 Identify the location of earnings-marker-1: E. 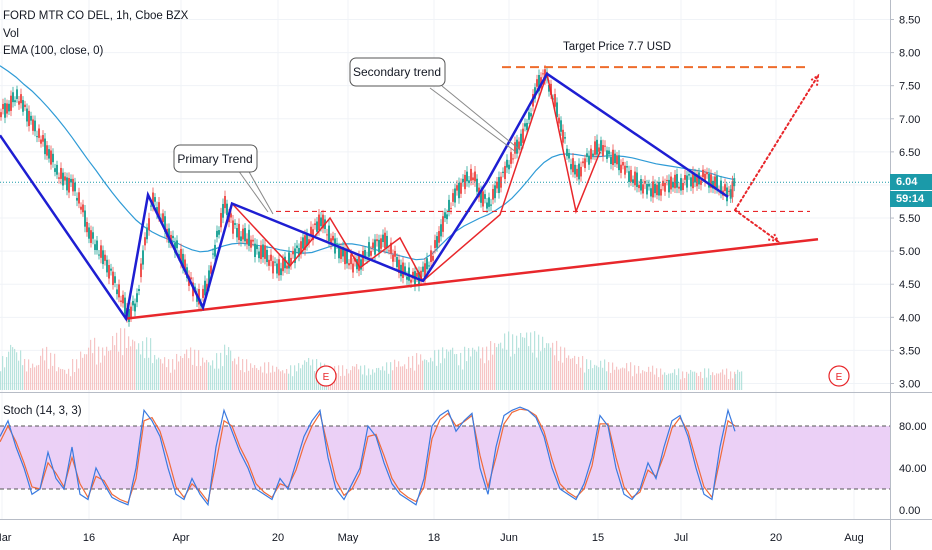
(326, 376).